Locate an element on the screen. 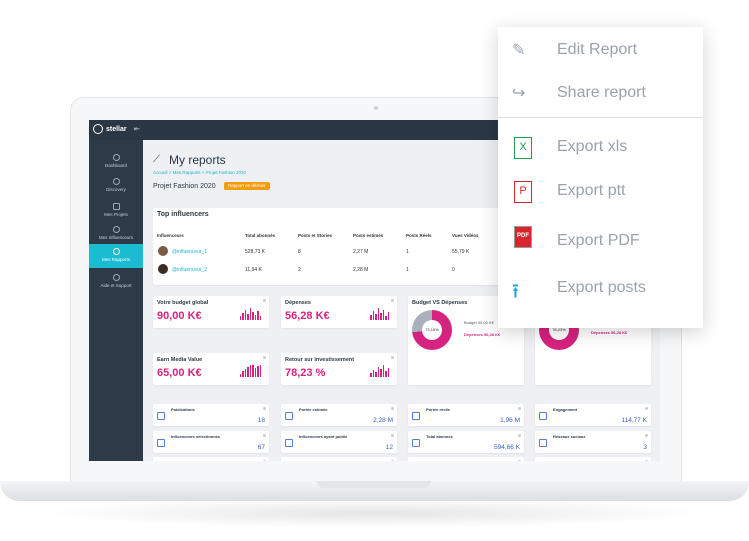  stat-label: Impressions is located at coordinates (183, 460).